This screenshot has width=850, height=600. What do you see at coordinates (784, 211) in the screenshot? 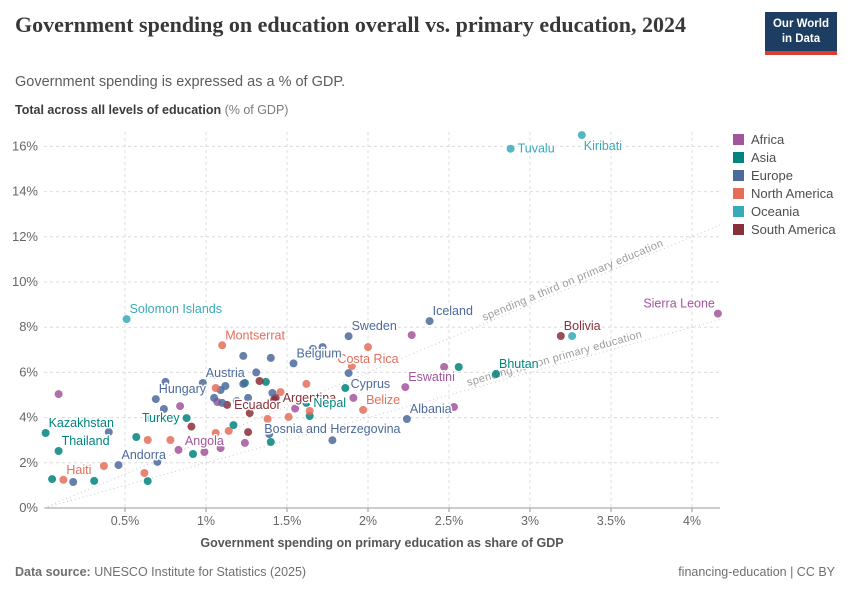
I see `legend-item-oceania: Oceania` at bounding box center [784, 211].